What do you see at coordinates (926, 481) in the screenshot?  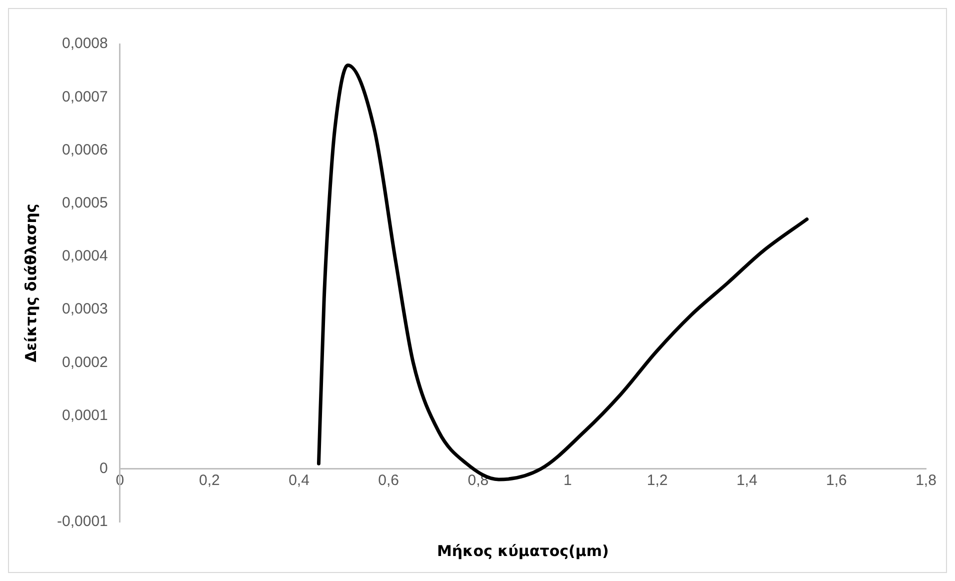 I see `x-tick-label: 1,8` at bounding box center [926, 481].